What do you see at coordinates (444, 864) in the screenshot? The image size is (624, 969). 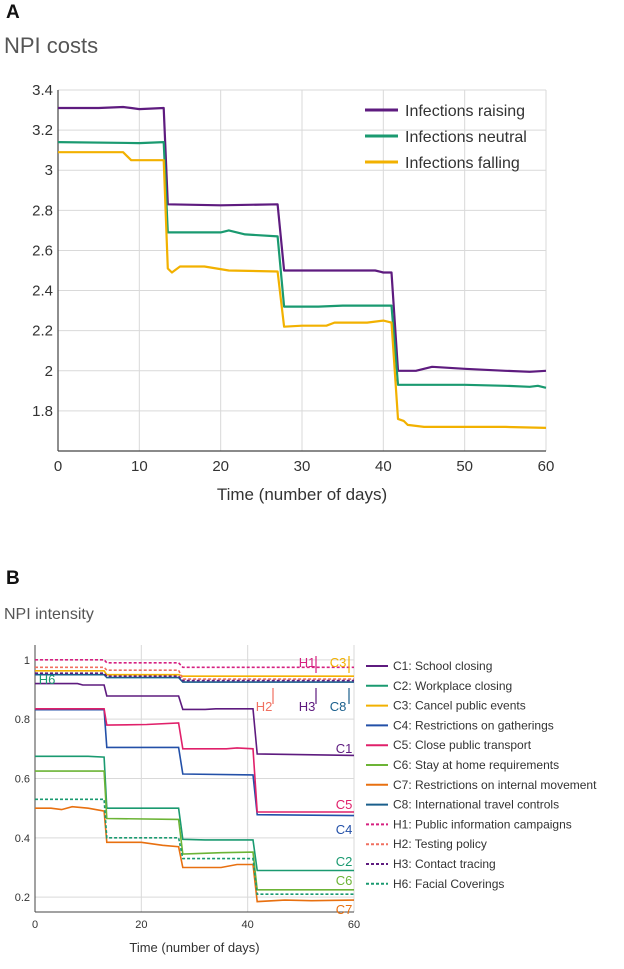 I see `b-legend-label-h3: H3: Contact tracing` at bounding box center [444, 864].